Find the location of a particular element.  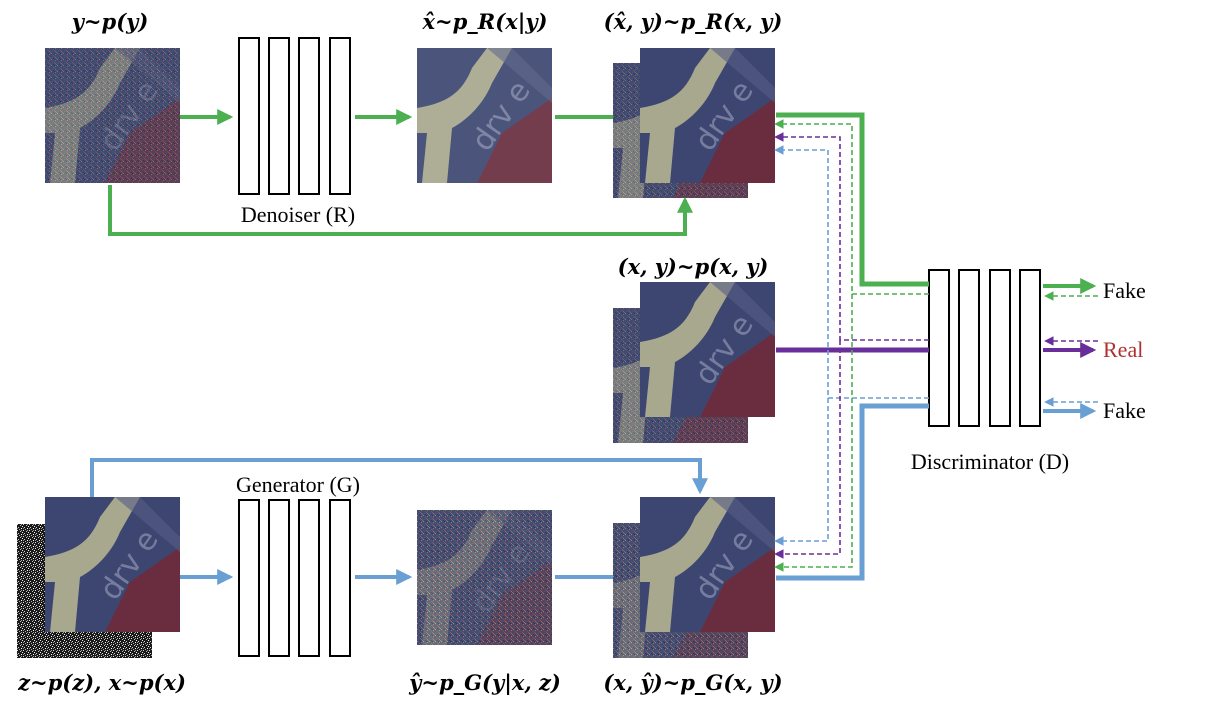

denoised-output-label: 𝒙̂~p_R(𝒙|𝒚) is located at coordinates (485, 21).